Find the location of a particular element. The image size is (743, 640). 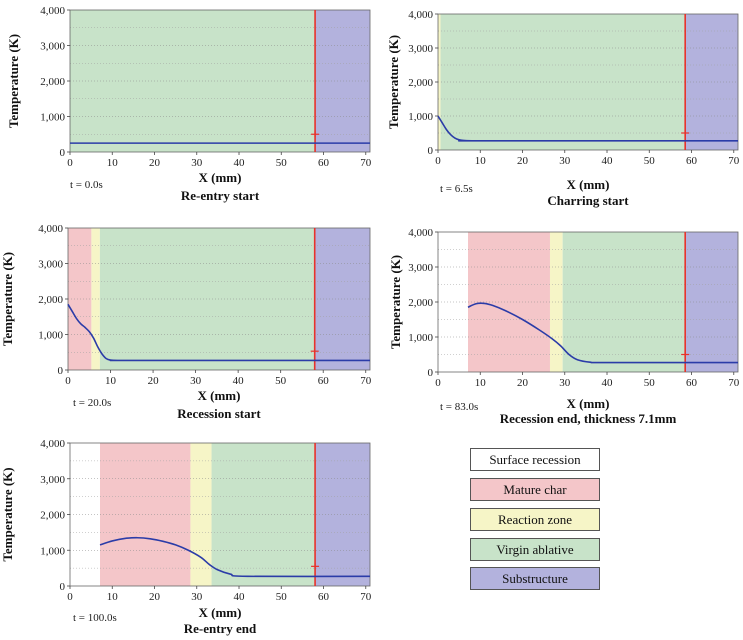

legend-item-mature-char: Mature char is located at coordinates (535, 489).